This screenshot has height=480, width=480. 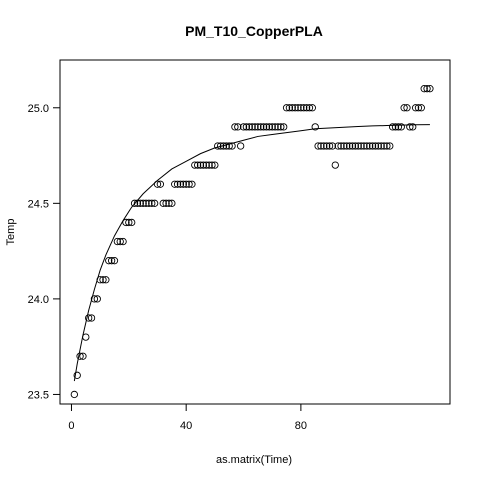 What do you see at coordinates (11, 232) in the screenshot?
I see `y-axis-label: Temp` at bounding box center [11, 232].